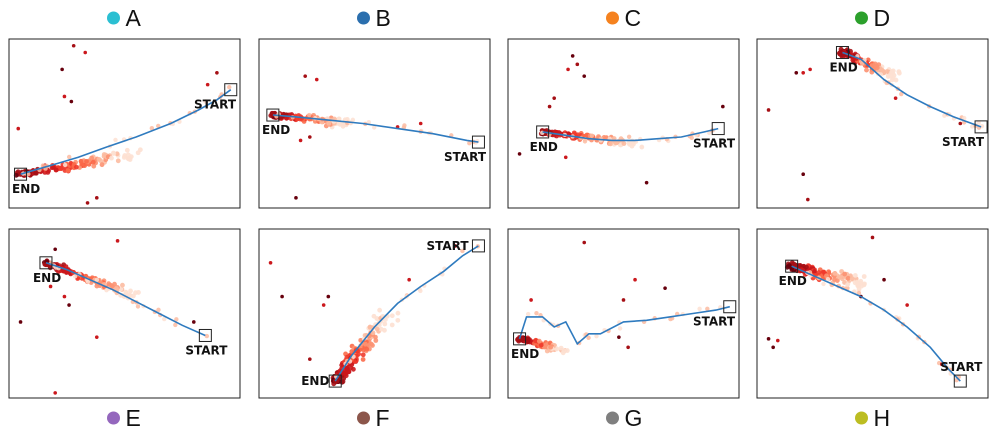  I want to click on panel-title: A, so click(134, 18).